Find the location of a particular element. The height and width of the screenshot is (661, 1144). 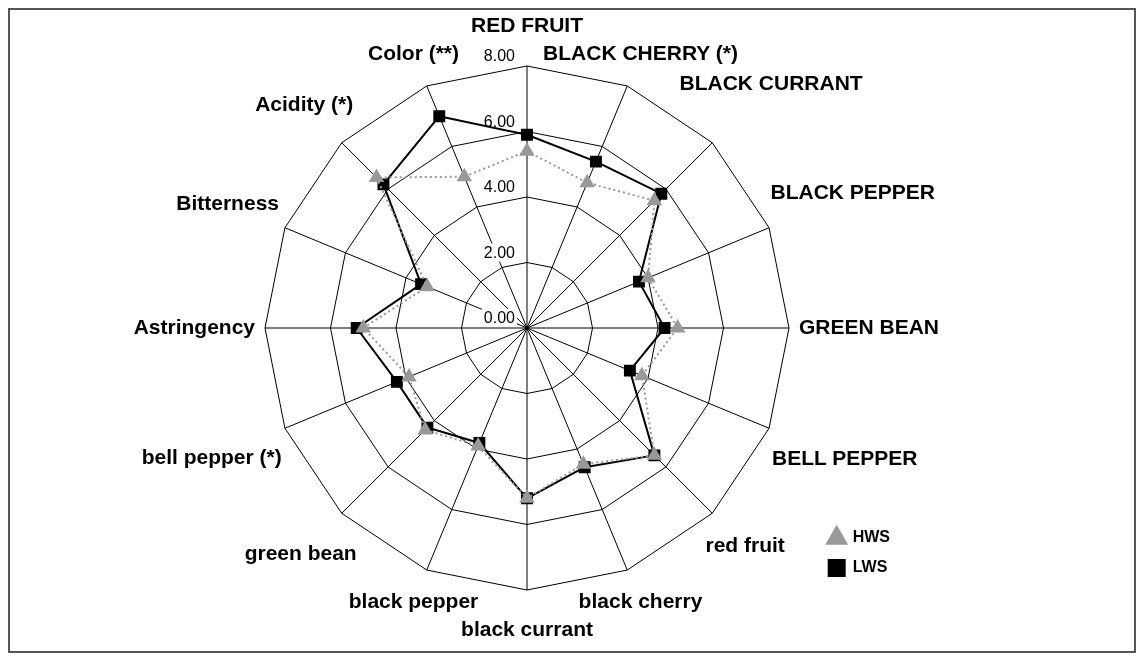

legend-label: HWS is located at coordinates (871, 537).